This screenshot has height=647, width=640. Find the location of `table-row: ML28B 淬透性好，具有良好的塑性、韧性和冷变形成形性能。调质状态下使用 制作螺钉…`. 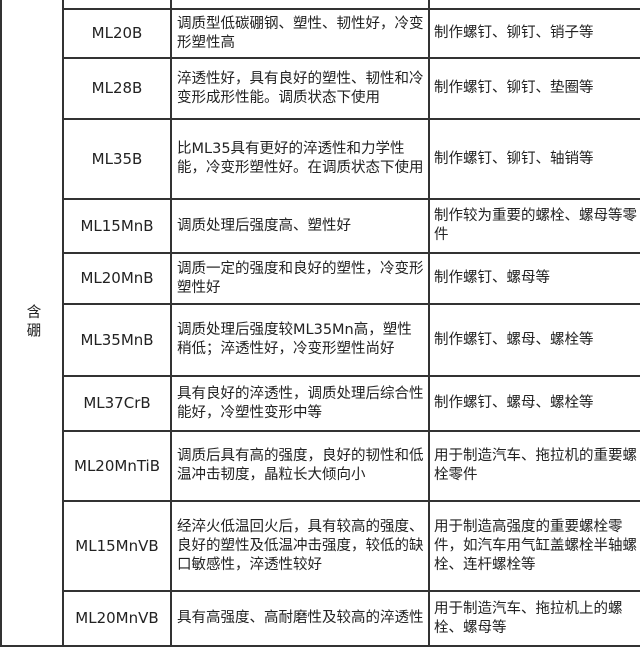

table-row: ML28B 淬透性好，具有良好的塑性、韧性和冷变形成形性能。调质状态下使用 制作螺钉… is located at coordinates (320, 88).